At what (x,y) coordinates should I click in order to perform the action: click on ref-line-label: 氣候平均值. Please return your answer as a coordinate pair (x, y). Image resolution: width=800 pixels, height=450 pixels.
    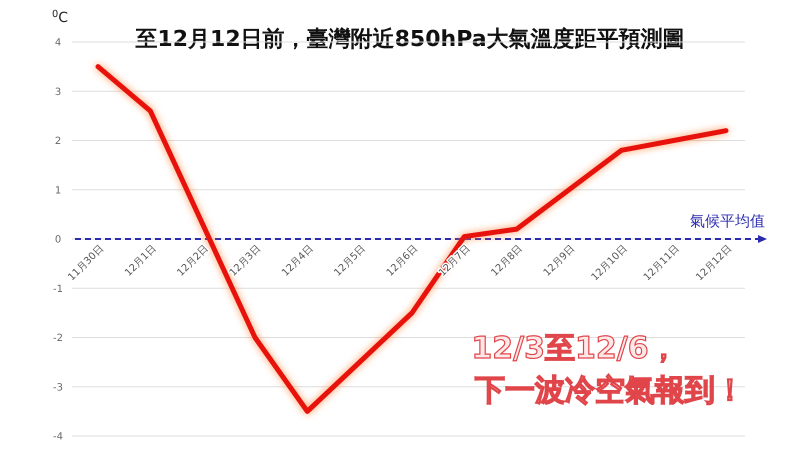
    Looking at the image, I should click on (727, 221).